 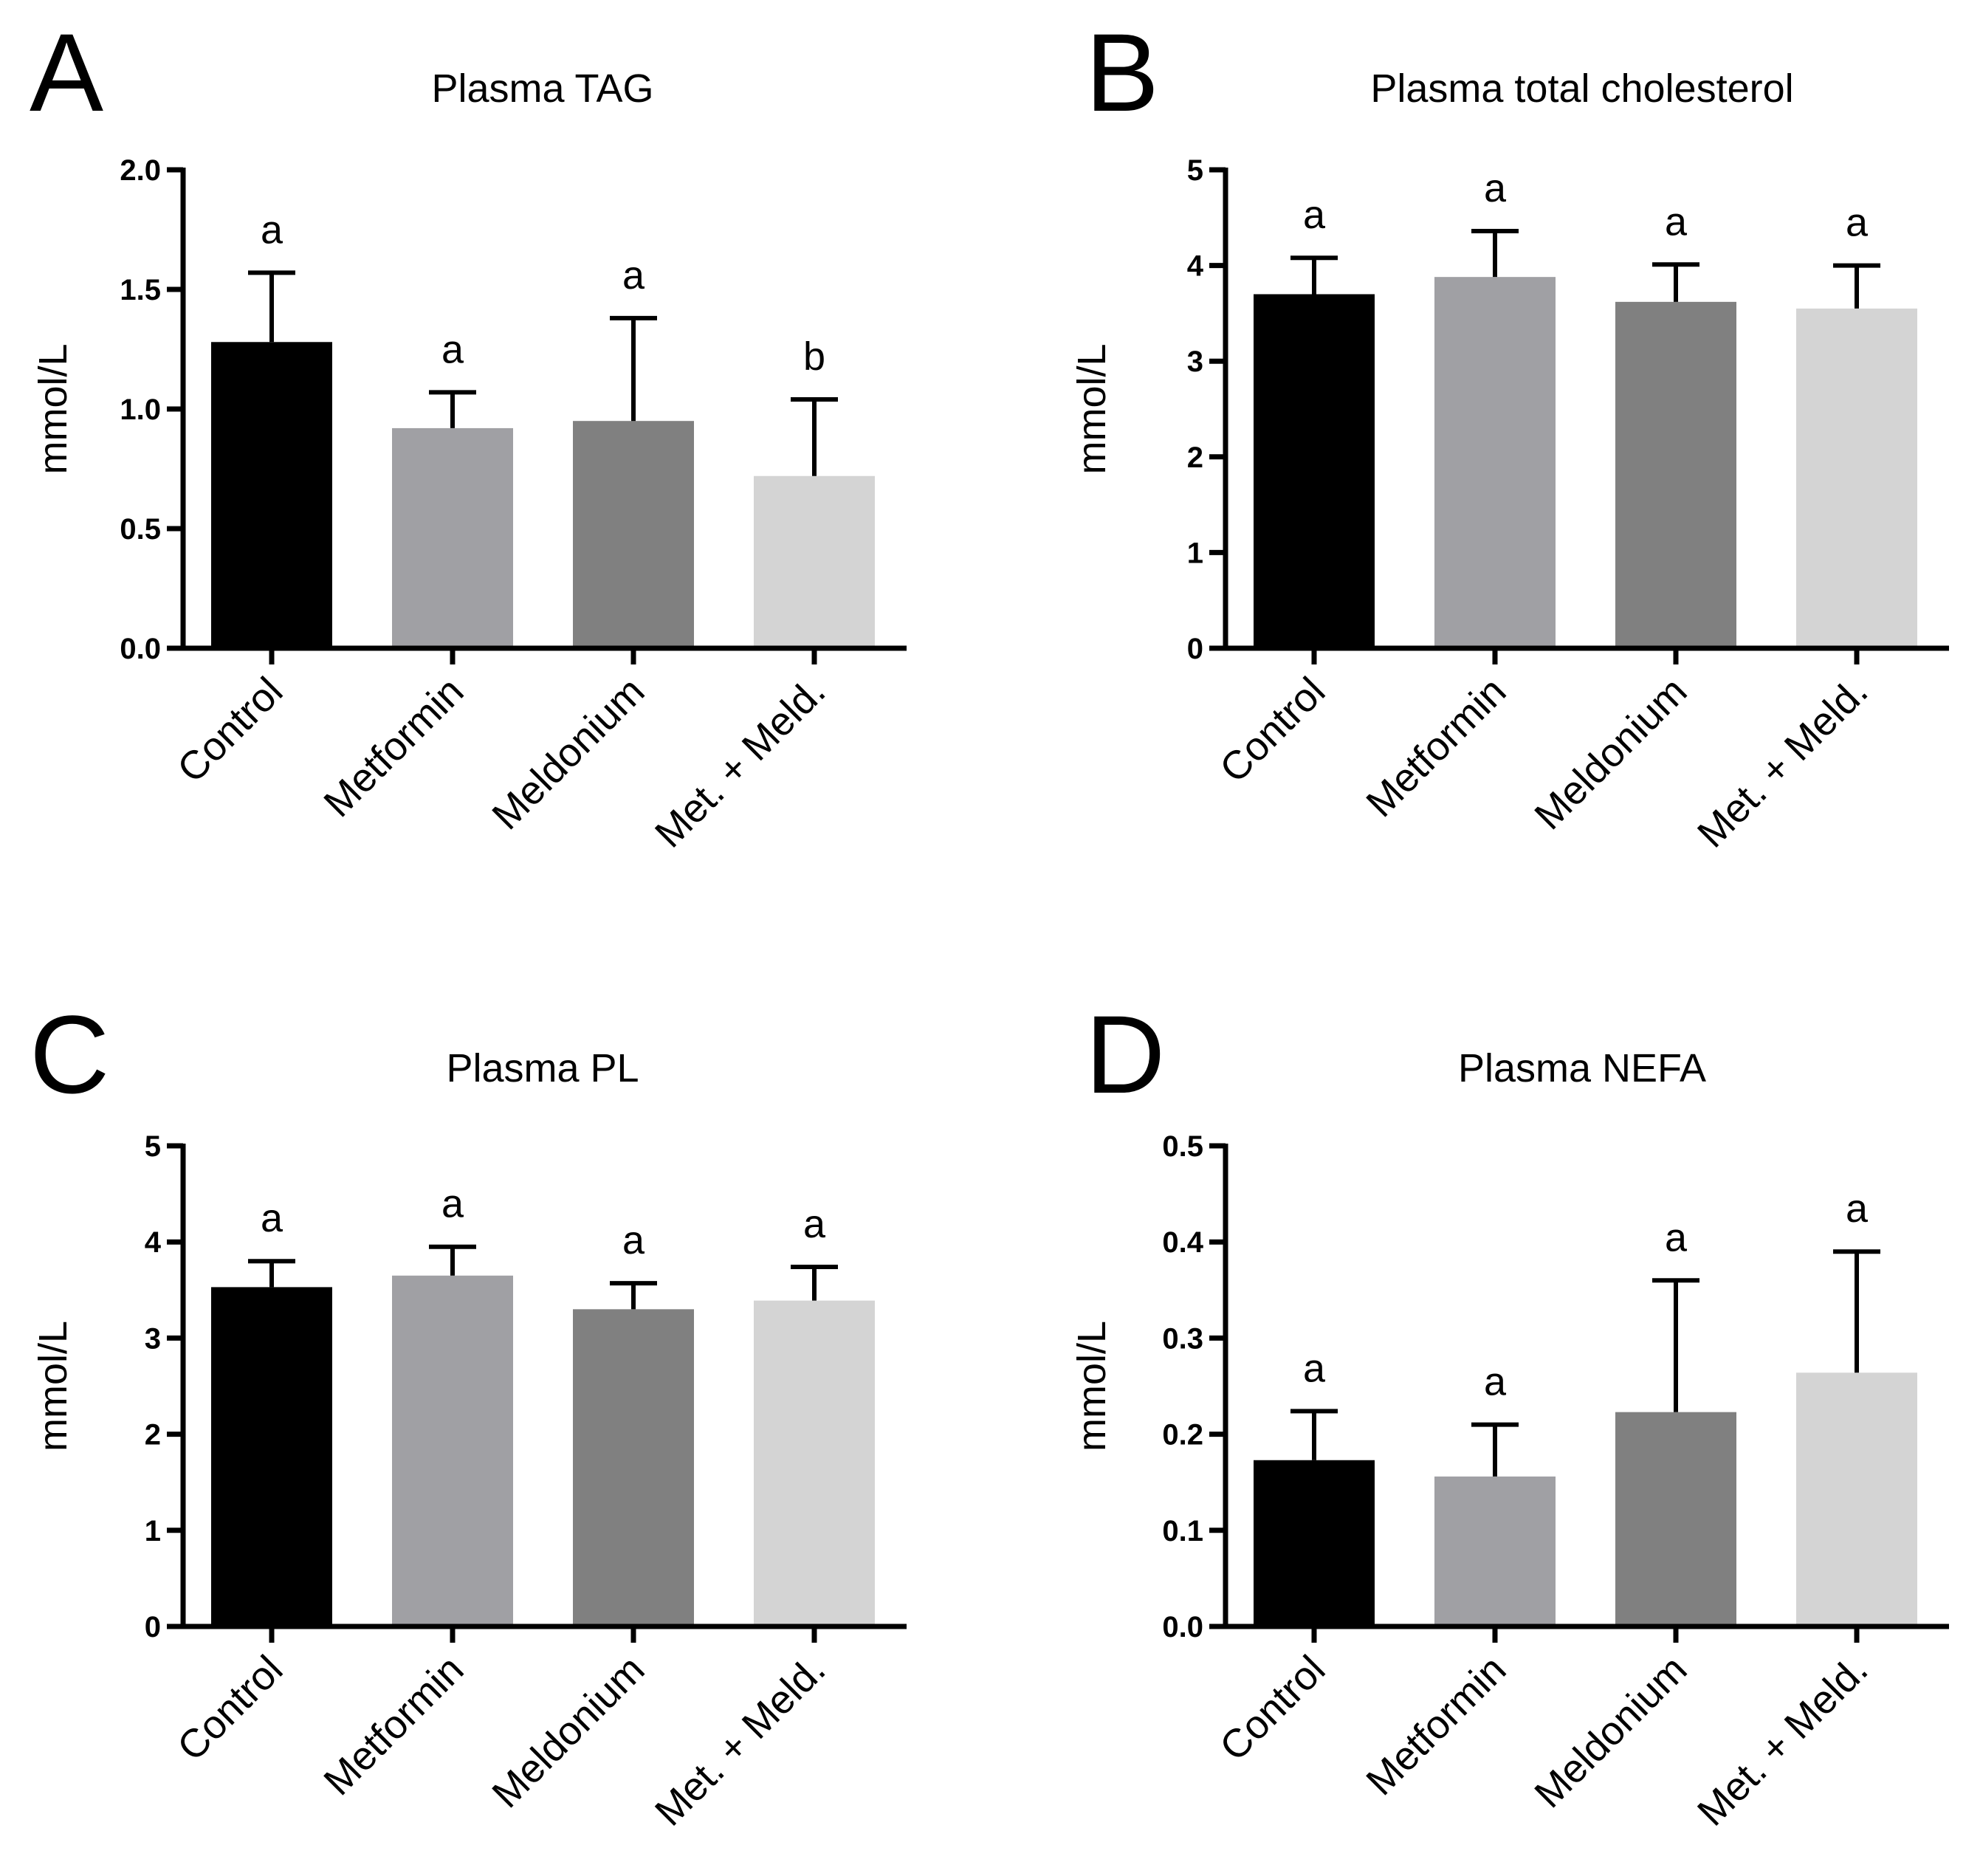 I want to click on chart-title: Plasma PL, so click(x=542, y=1068).